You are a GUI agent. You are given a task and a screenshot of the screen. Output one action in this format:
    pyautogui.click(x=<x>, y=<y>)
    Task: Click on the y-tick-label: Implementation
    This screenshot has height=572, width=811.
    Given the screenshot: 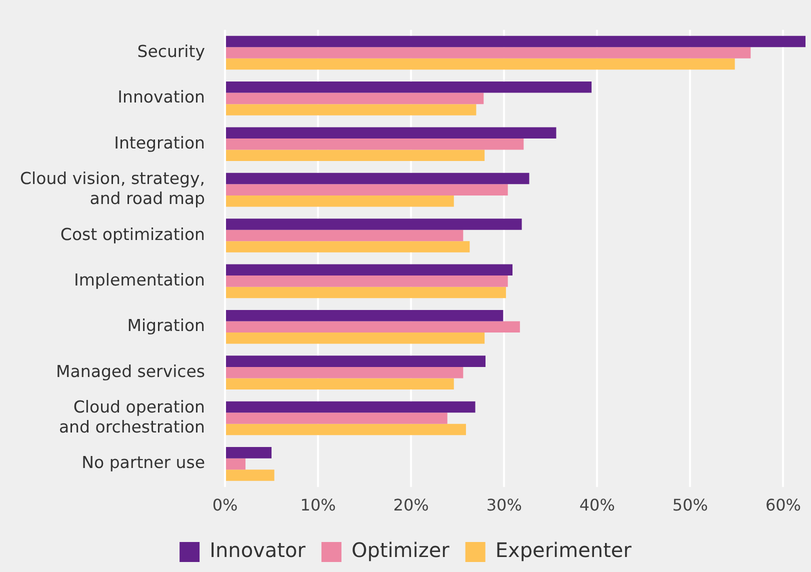 What is the action you would take?
    pyautogui.click(x=140, y=280)
    